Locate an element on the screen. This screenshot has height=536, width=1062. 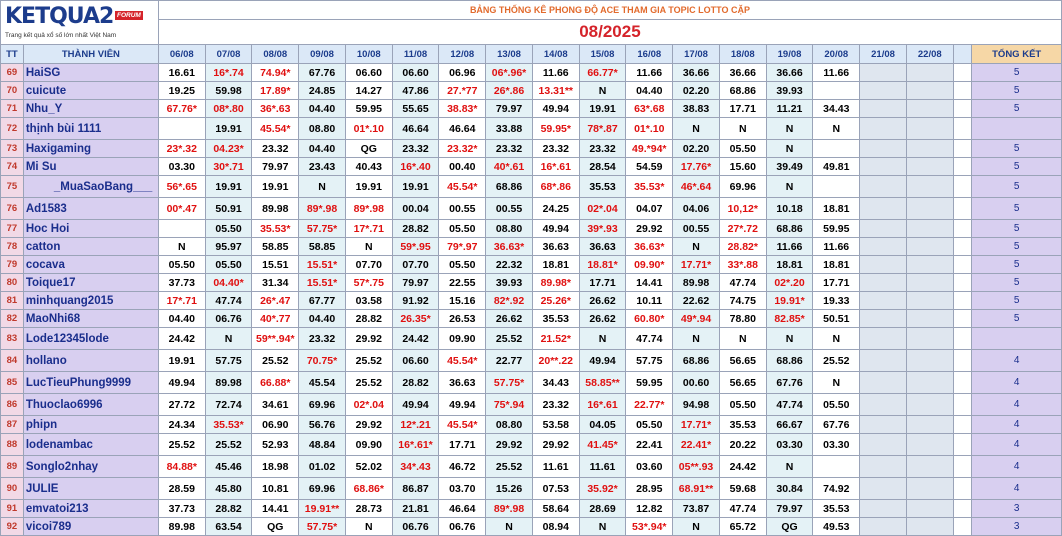
value-cell: 19.91* is located at coordinates (789, 300).